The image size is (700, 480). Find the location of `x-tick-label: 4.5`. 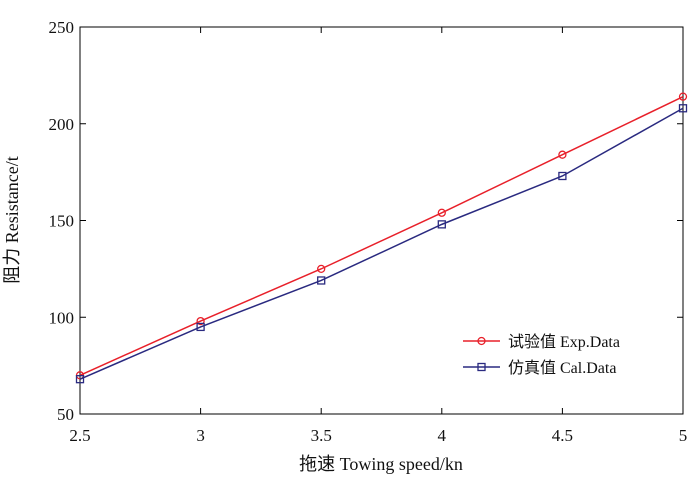

x-tick-label: 4.5 is located at coordinates (562, 435).